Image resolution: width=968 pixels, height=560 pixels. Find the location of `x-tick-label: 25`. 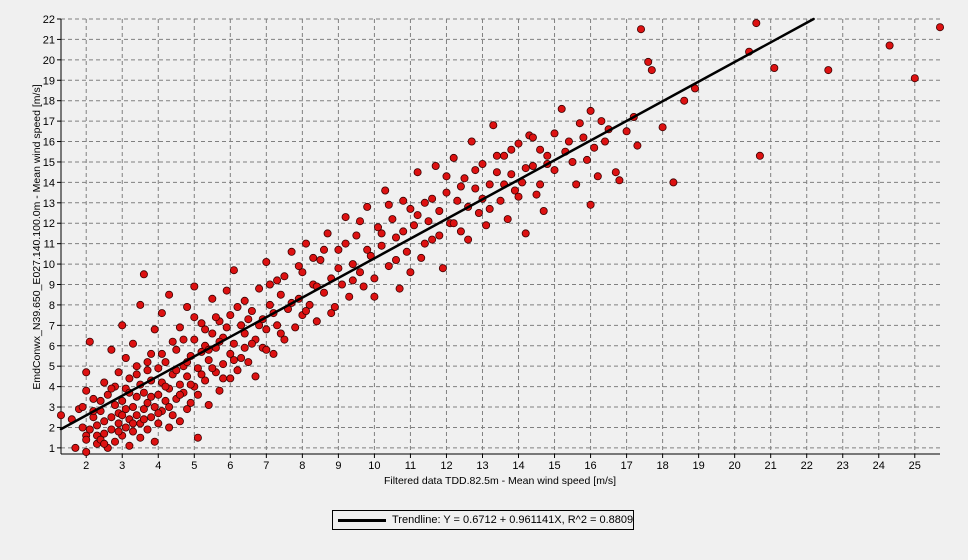

x-tick-label: 25 is located at coordinates (915, 466).